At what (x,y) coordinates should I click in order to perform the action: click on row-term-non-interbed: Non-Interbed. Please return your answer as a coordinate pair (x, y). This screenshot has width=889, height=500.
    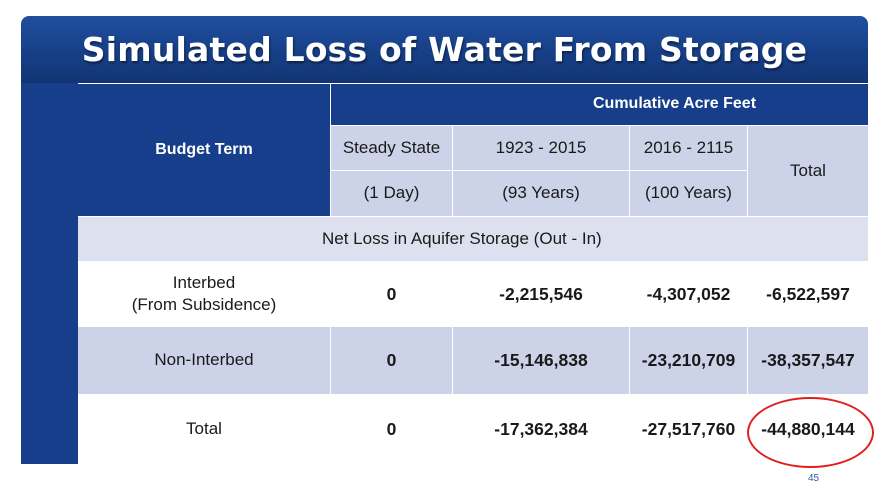
    Looking at the image, I should click on (204, 360).